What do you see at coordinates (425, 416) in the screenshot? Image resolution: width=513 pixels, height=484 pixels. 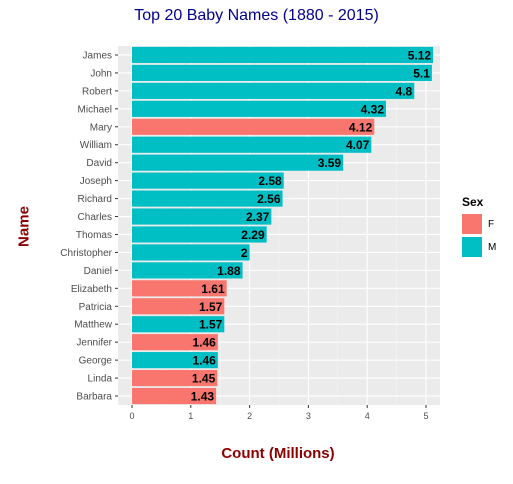 I see `x-tick-label: 5` at bounding box center [425, 416].